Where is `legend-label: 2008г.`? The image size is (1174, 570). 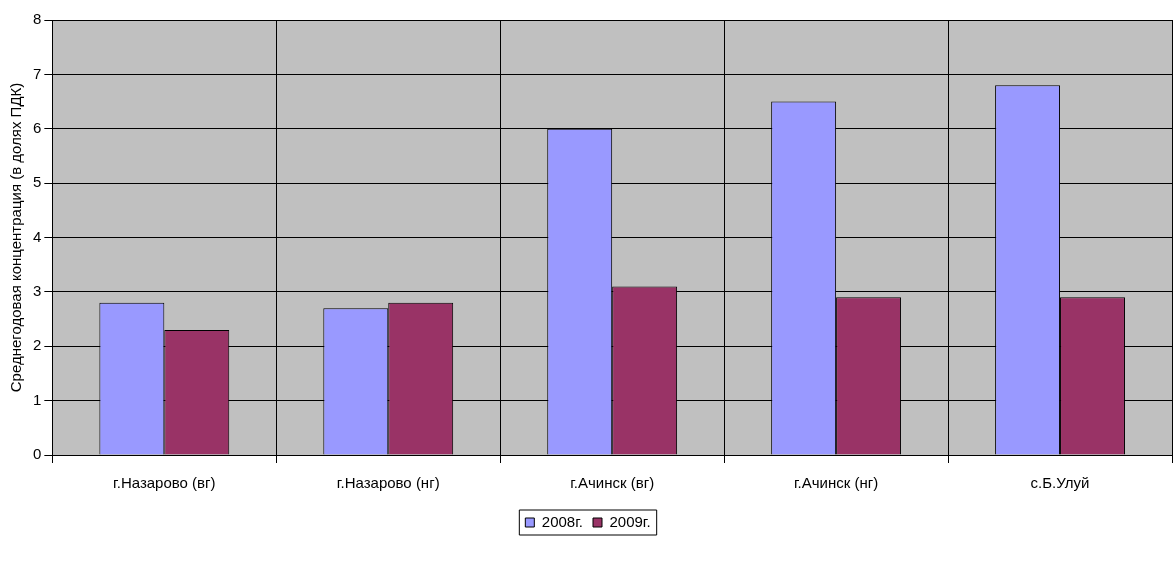 legend-label: 2008г. is located at coordinates (562, 521).